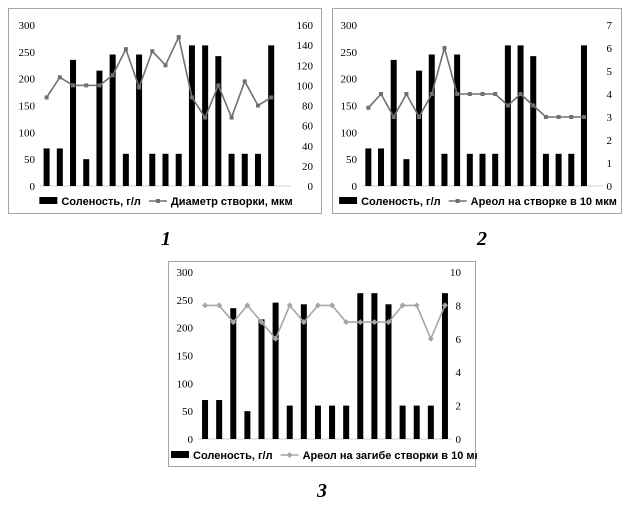 This screenshot has height=508, width=630. I want to click on y-right-tick-label: 2, so click(610, 141).